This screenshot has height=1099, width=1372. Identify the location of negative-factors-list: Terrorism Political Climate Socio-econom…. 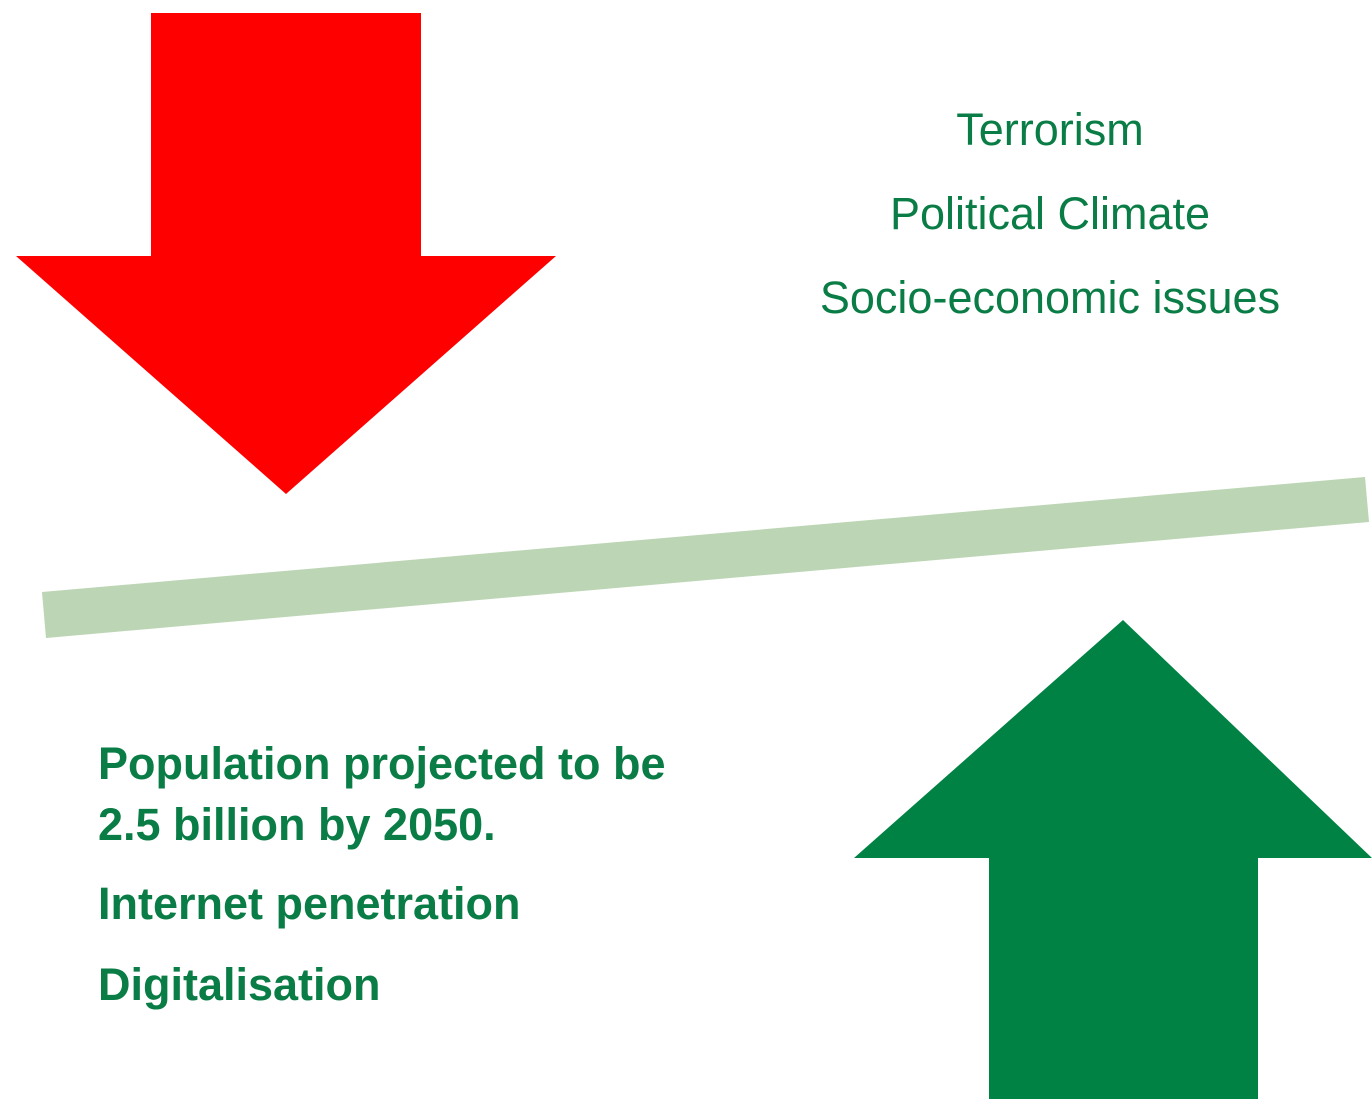
(1050, 214).